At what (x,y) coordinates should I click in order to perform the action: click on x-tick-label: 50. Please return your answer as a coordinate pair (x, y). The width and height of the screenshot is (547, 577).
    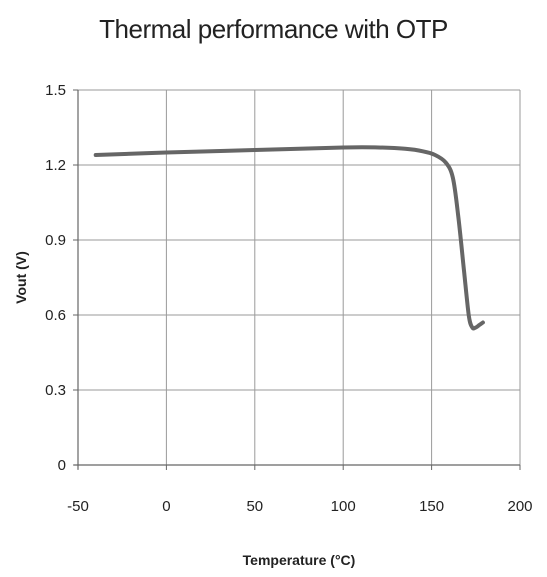
    Looking at the image, I should click on (254, 506).